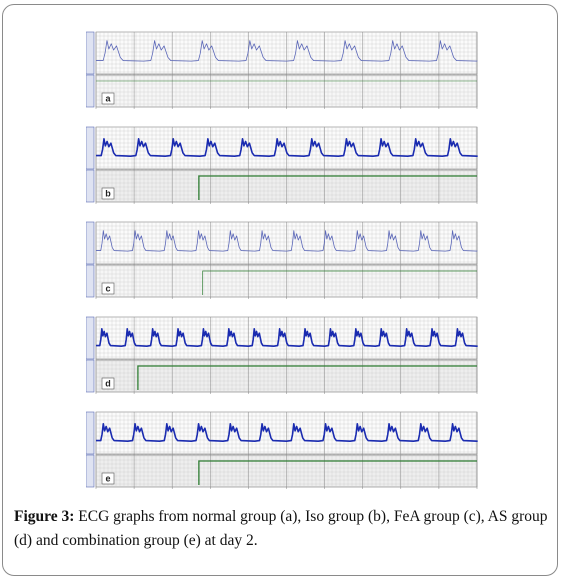 Image resolution: width=564 pixels, height=582 pixels. I want to click on panel-label-d: d, so click(108, 384).